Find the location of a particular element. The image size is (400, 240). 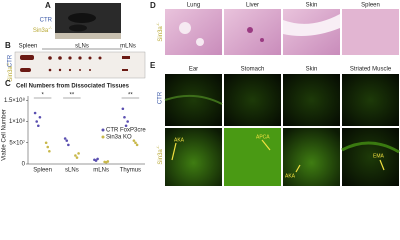

panel-label: D is located at coordinates (153, 5).